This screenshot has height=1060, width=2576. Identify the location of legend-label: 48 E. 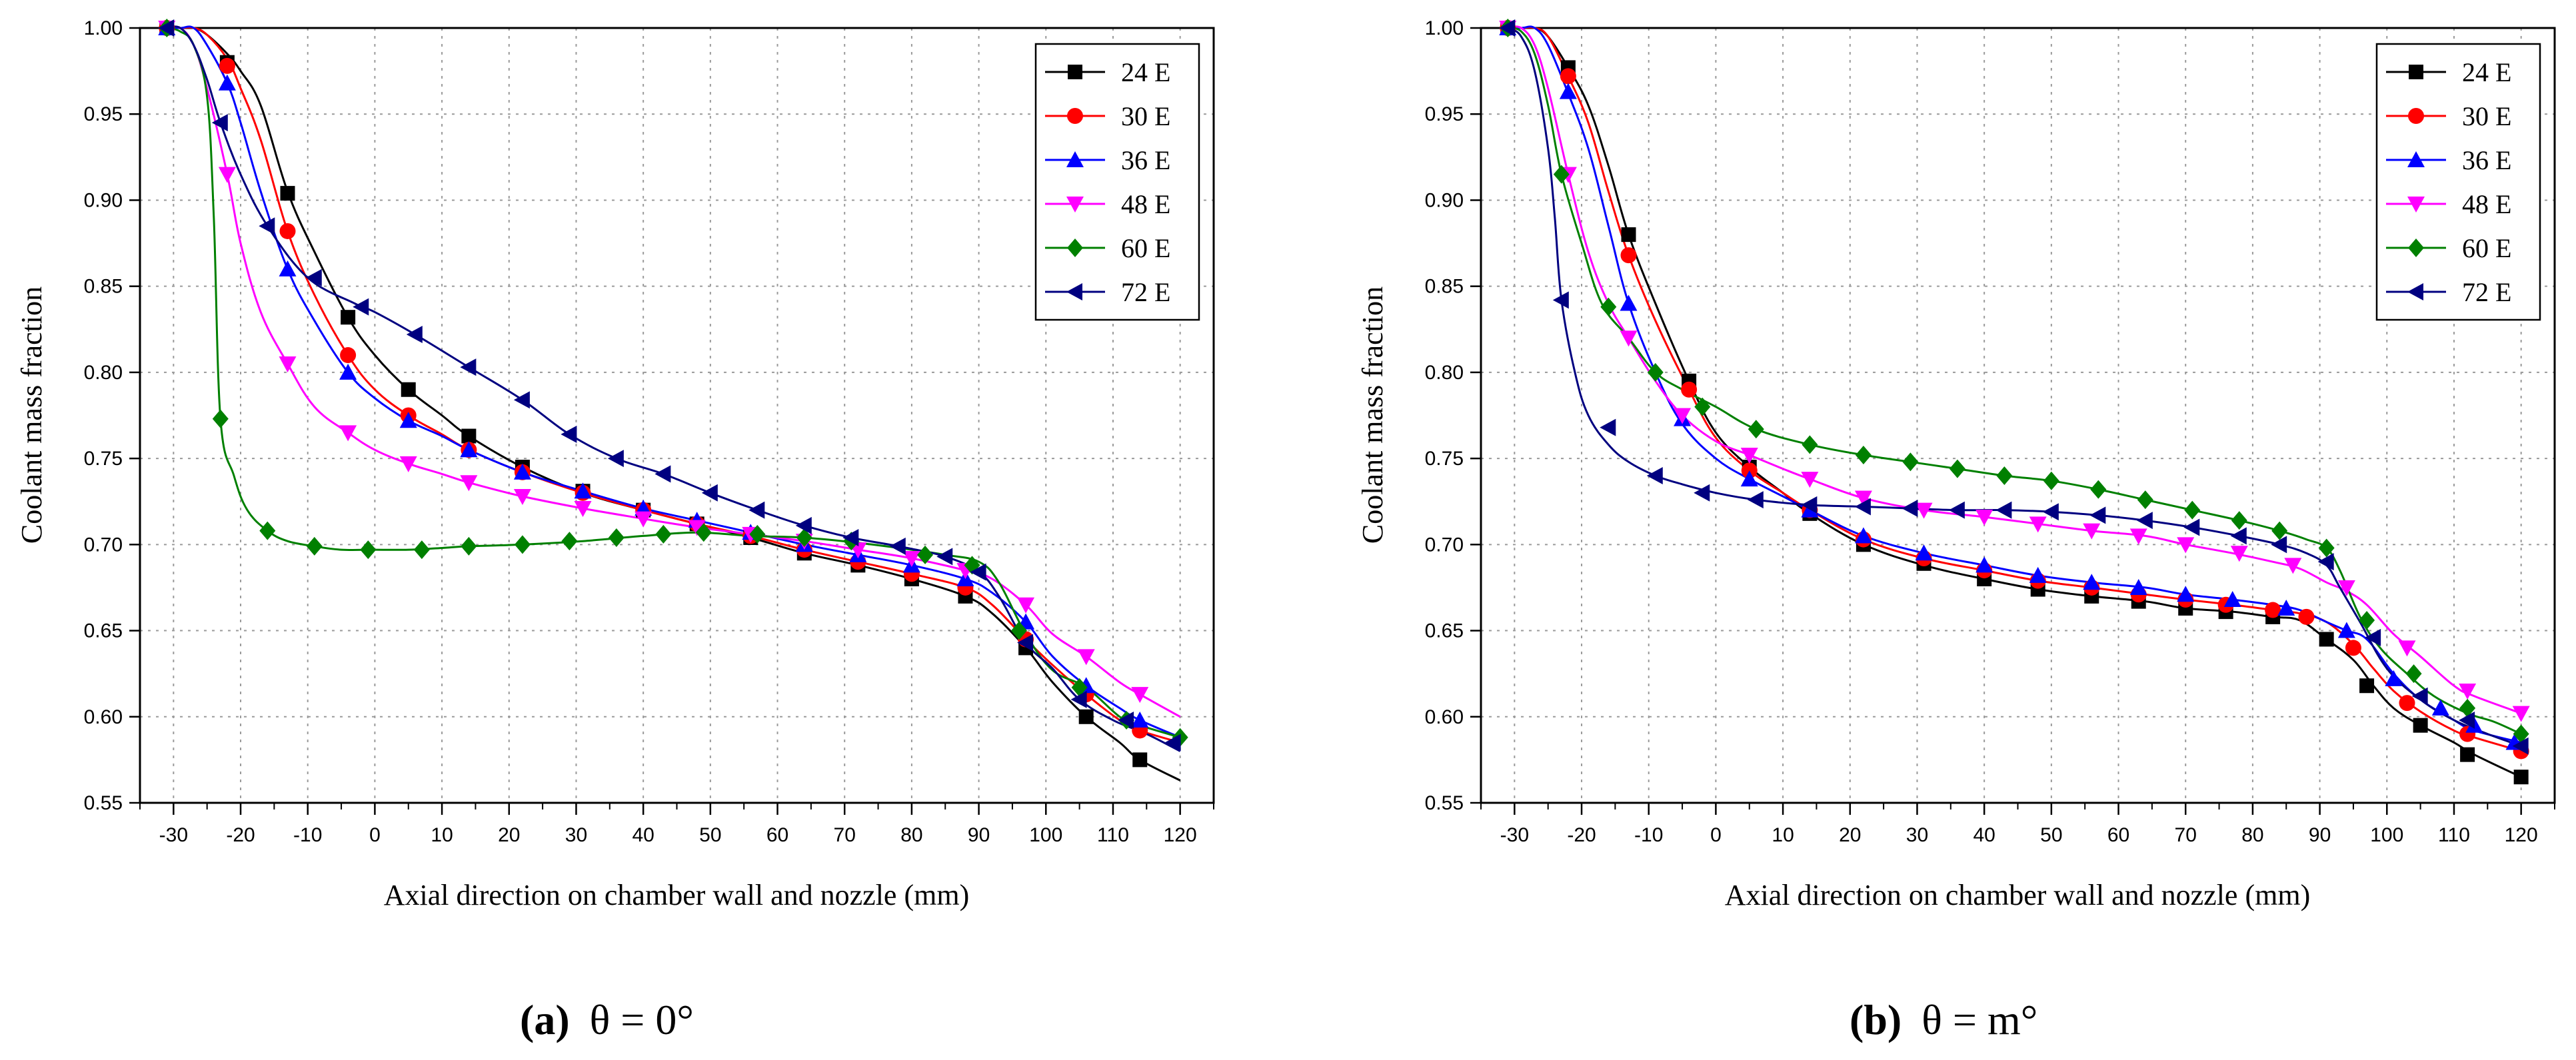
(1145, 204).